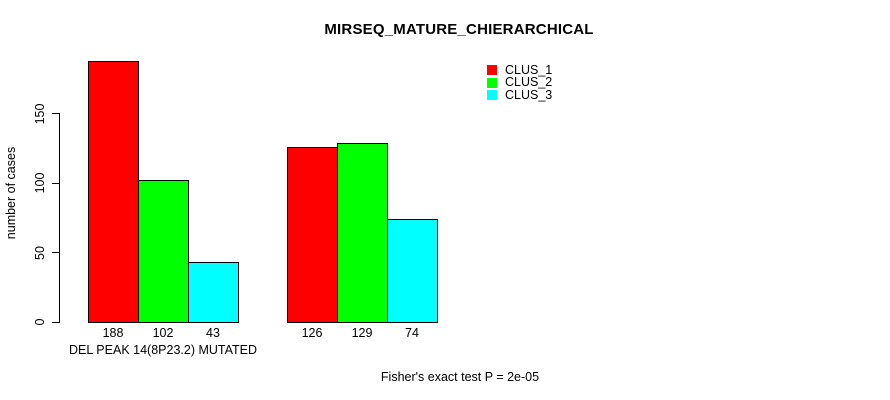 This screenshot has width=890, height=400. What do you see at coordinates (113, 191) in the screenshot?
I see `bar-clus_1-group1` at bounding box center [113, 191].